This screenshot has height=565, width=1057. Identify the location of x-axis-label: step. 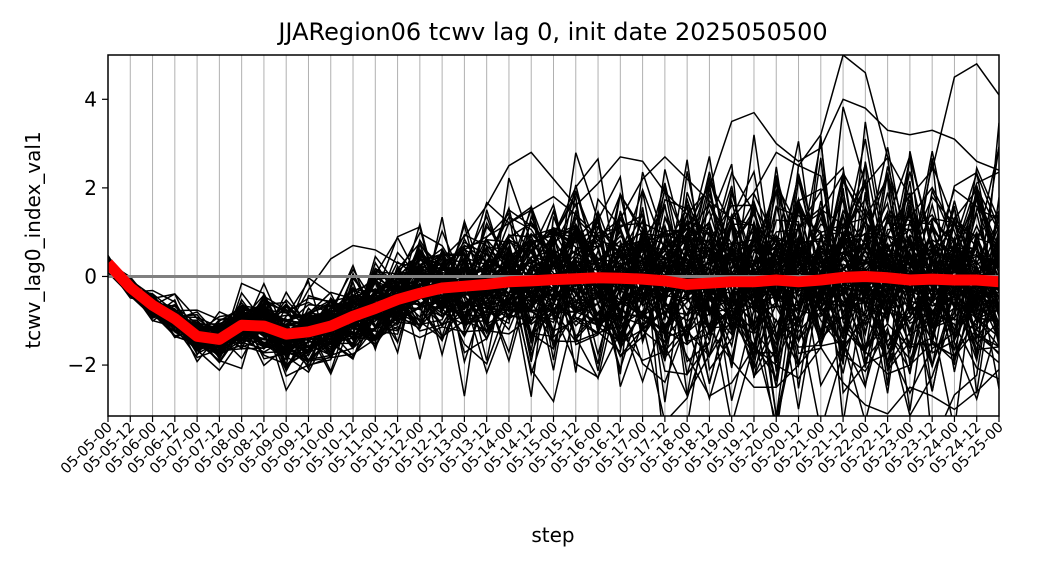
(552, 535).